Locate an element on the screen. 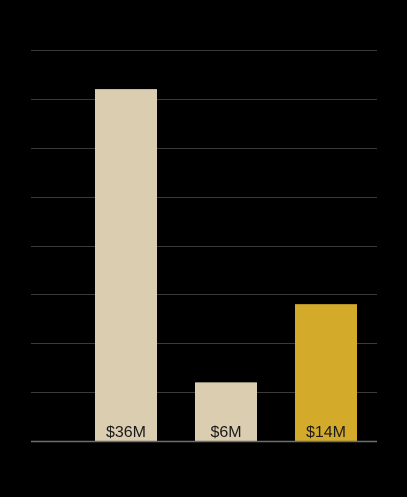 The height and width of the screenshot is (497, 407). data-labels: $36M $6M $14M is located at coordinates (226, 432).